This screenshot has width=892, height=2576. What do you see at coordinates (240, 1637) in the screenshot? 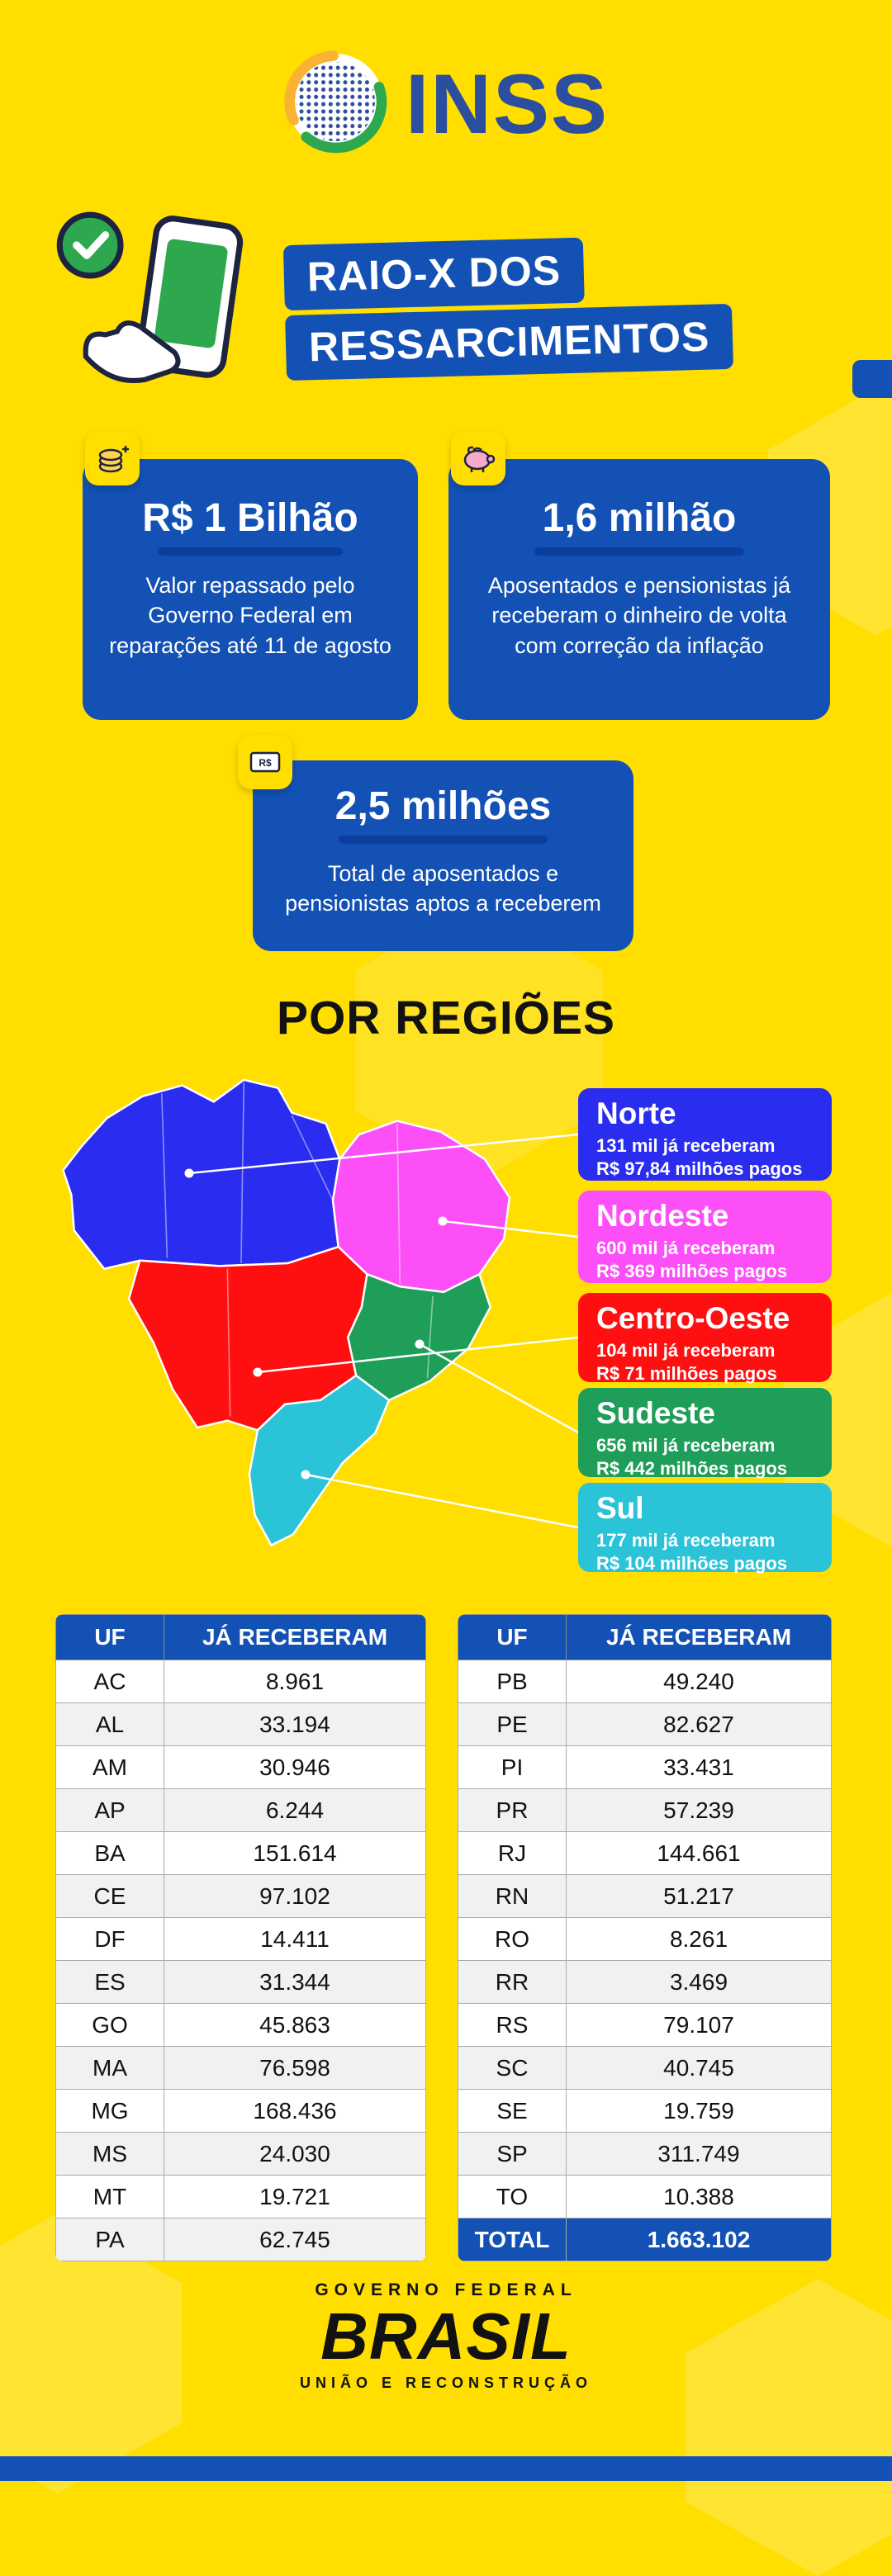
I see `table-header-row: UF JÁ RECEBERAM` at bounding box center [240, 1637].